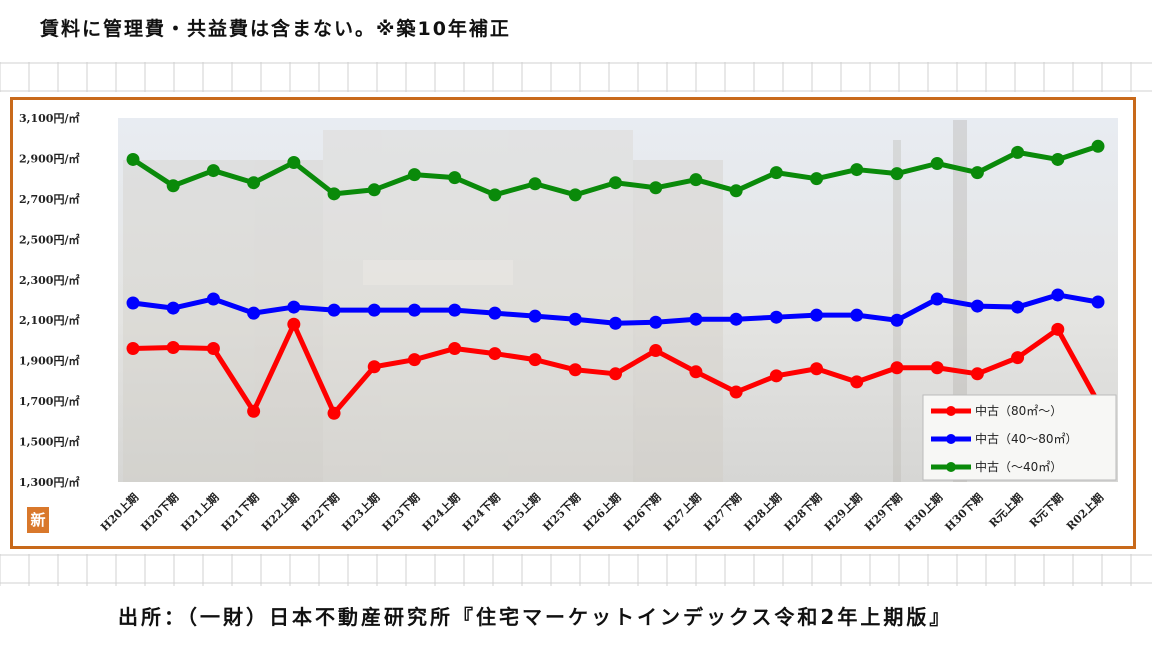 This screenshot has width=1152, height=647. I want to click on legend-label-2: 中古（～40㎡）, so click(1018, 466).